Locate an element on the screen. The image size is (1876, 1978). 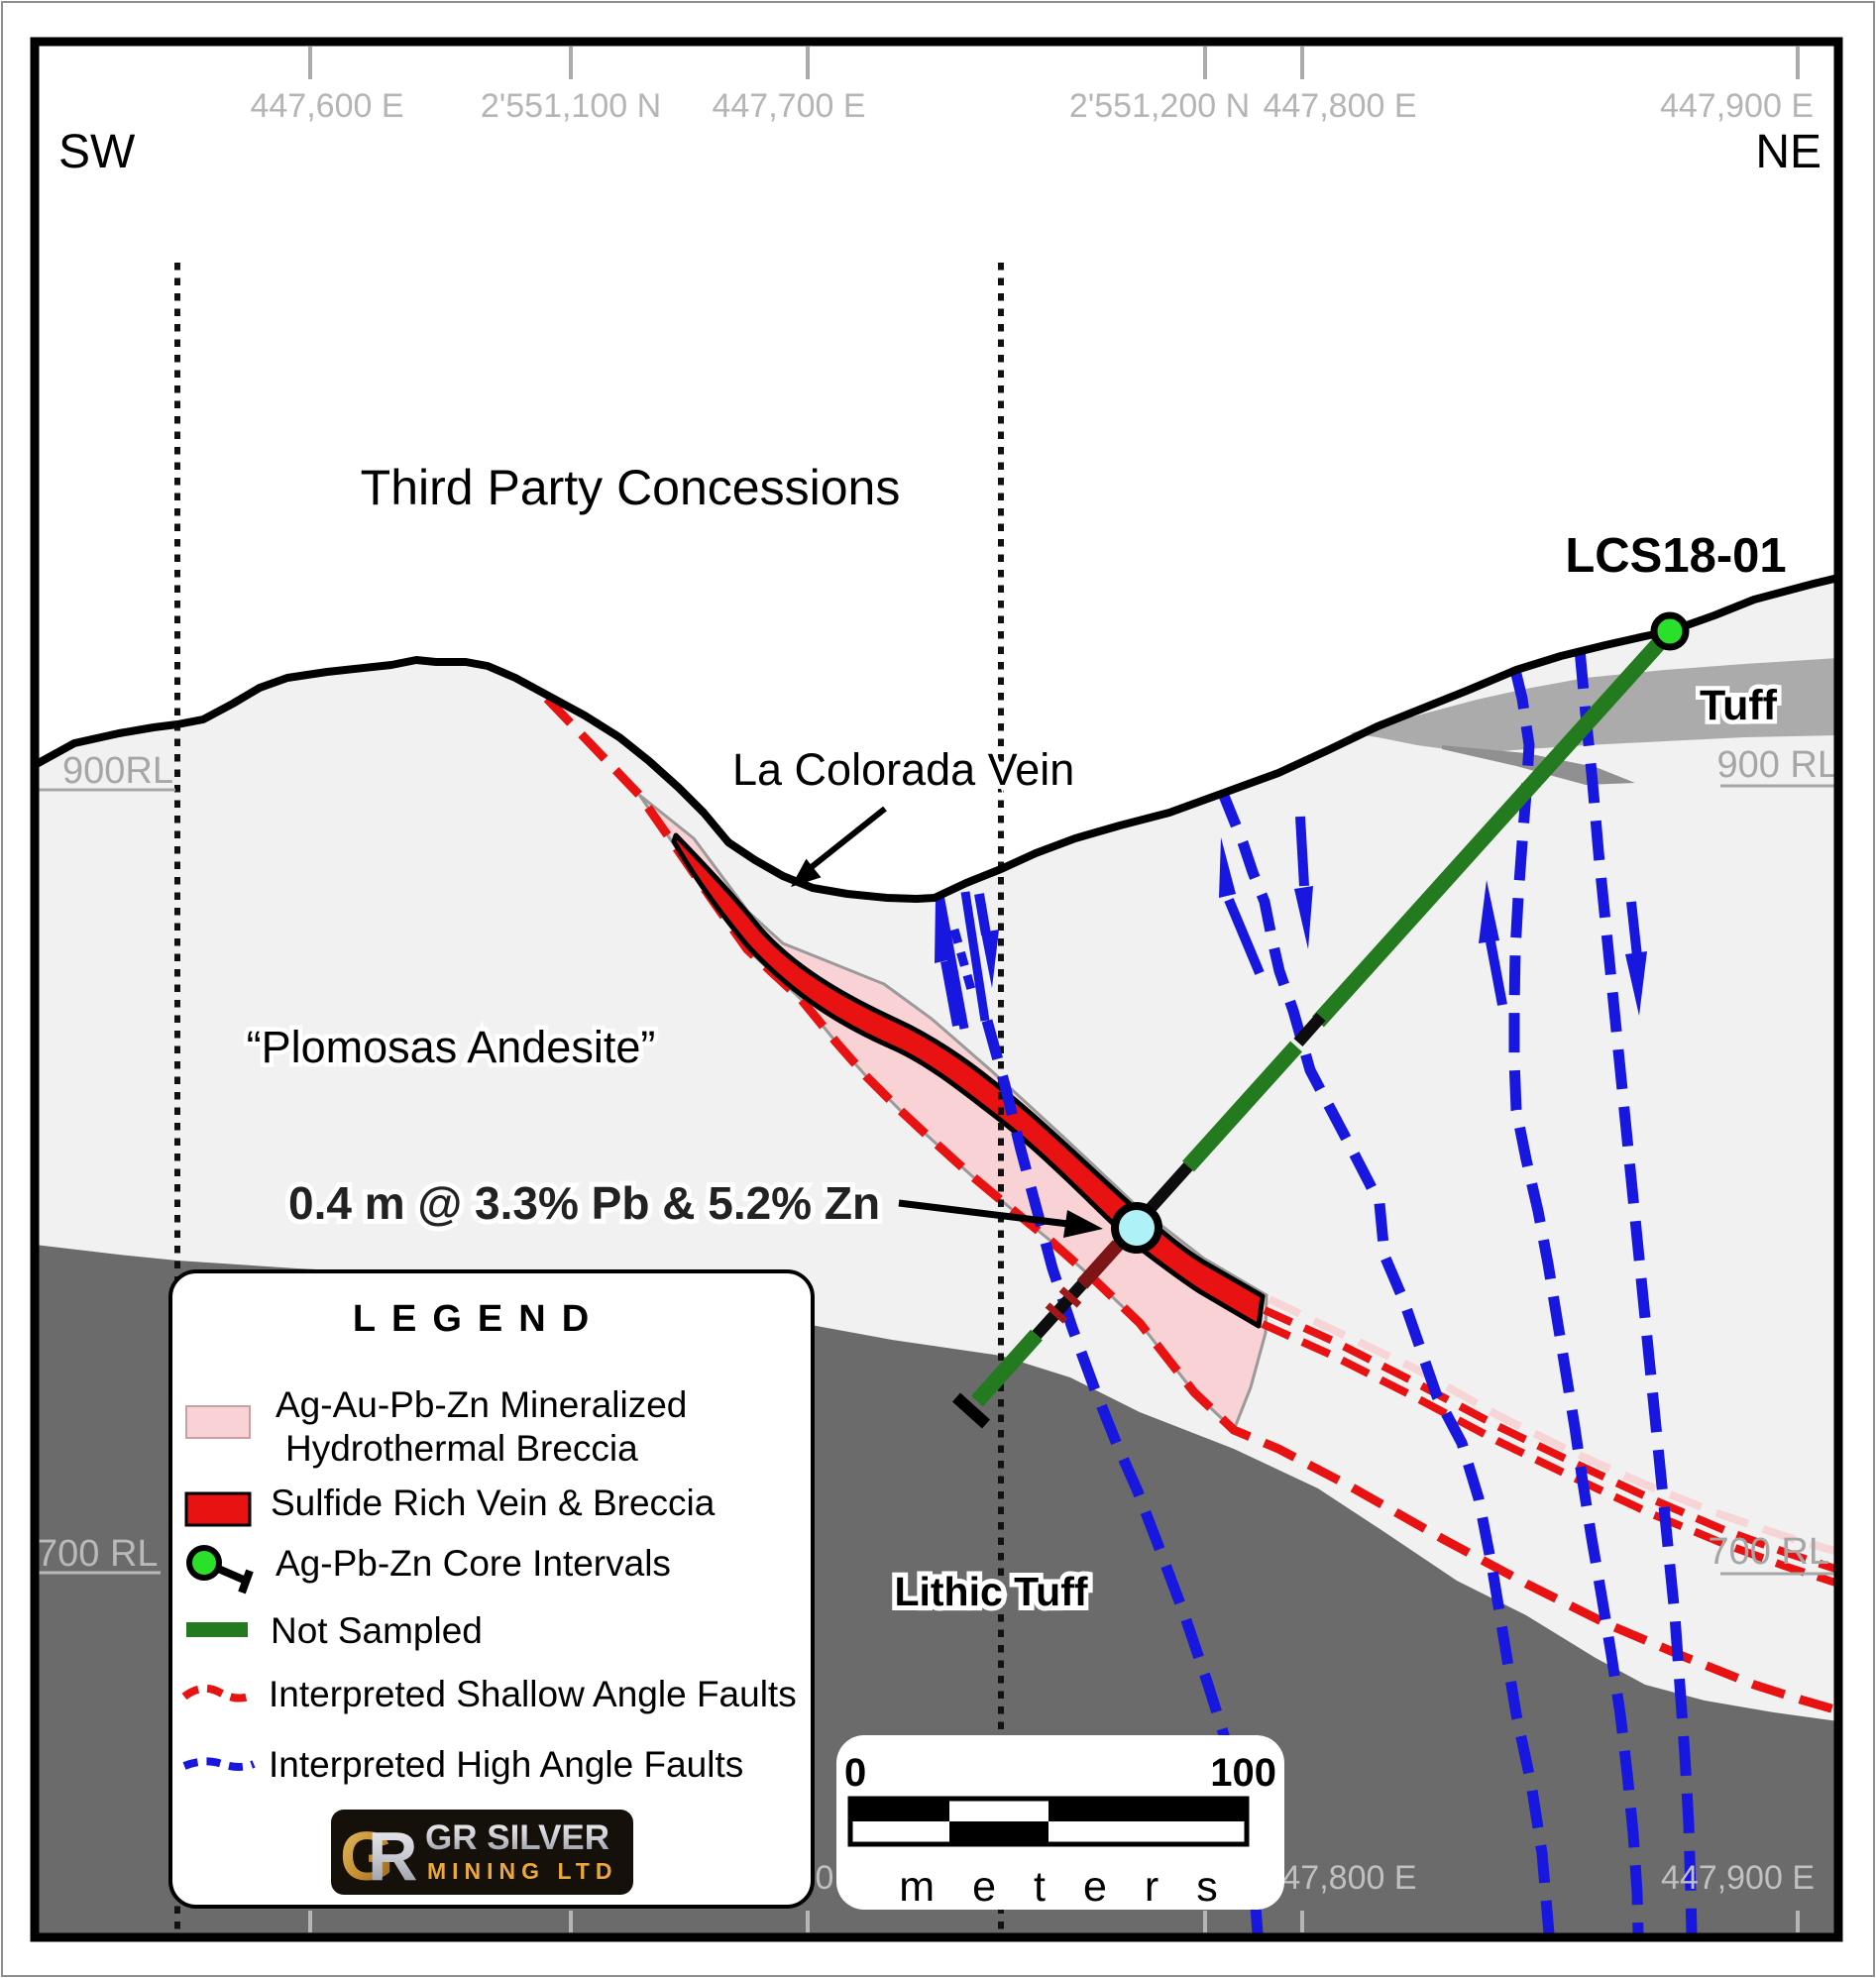
svg-text: 100 is located at coordinates (1243, 1773).